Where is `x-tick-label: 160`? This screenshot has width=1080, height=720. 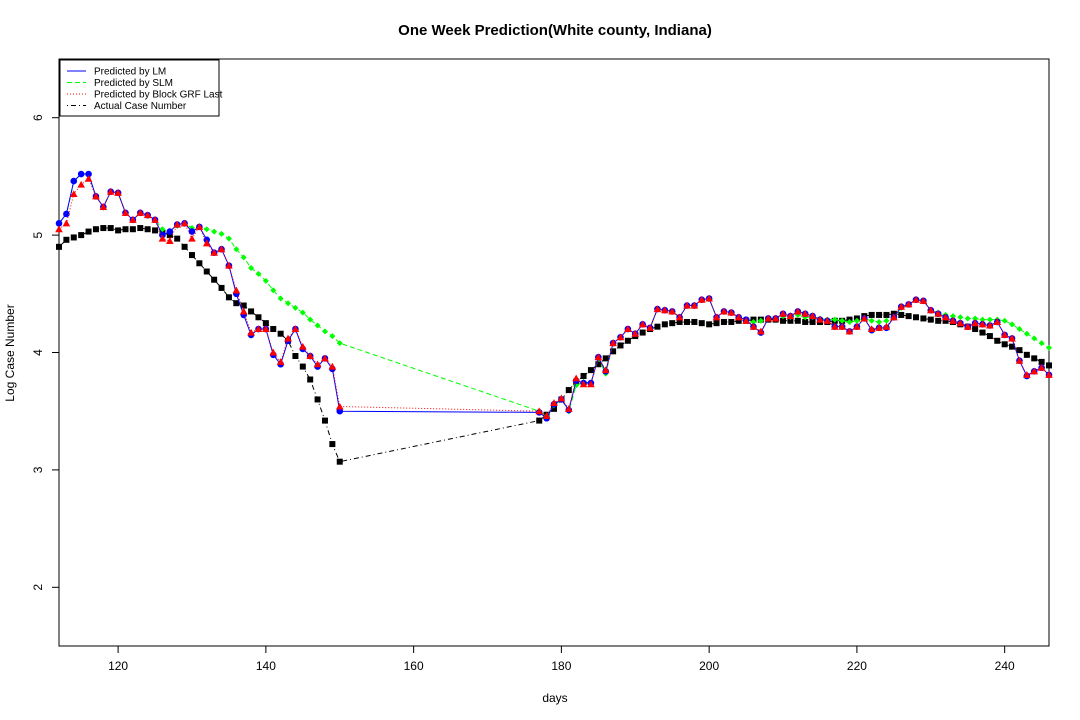 x-tick-label: 160 is located at coordinates (414, 666).